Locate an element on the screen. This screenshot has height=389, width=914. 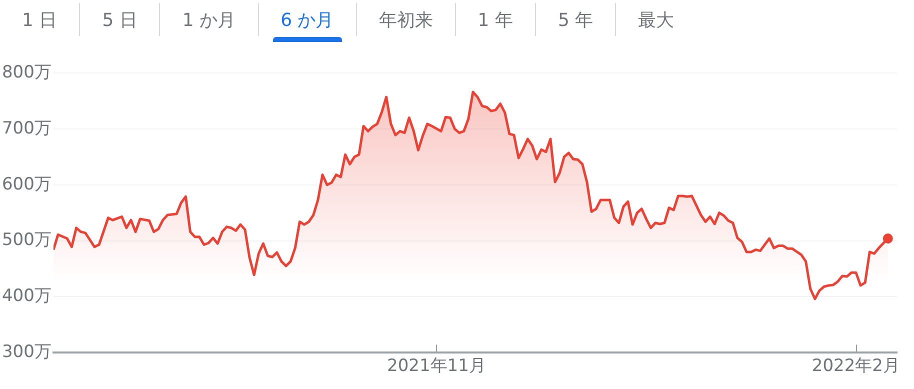
y-tick-label: 700万 is located at coordinates (27, 128).